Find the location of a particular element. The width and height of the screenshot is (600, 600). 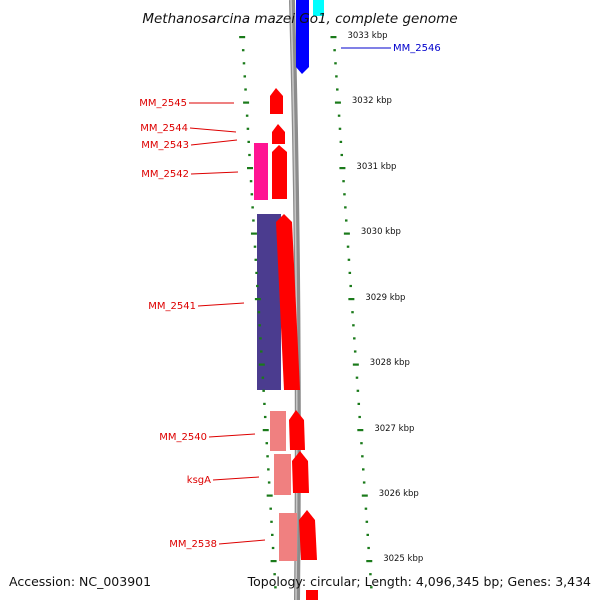

genome-backbone is located at coordinates (295, 300).